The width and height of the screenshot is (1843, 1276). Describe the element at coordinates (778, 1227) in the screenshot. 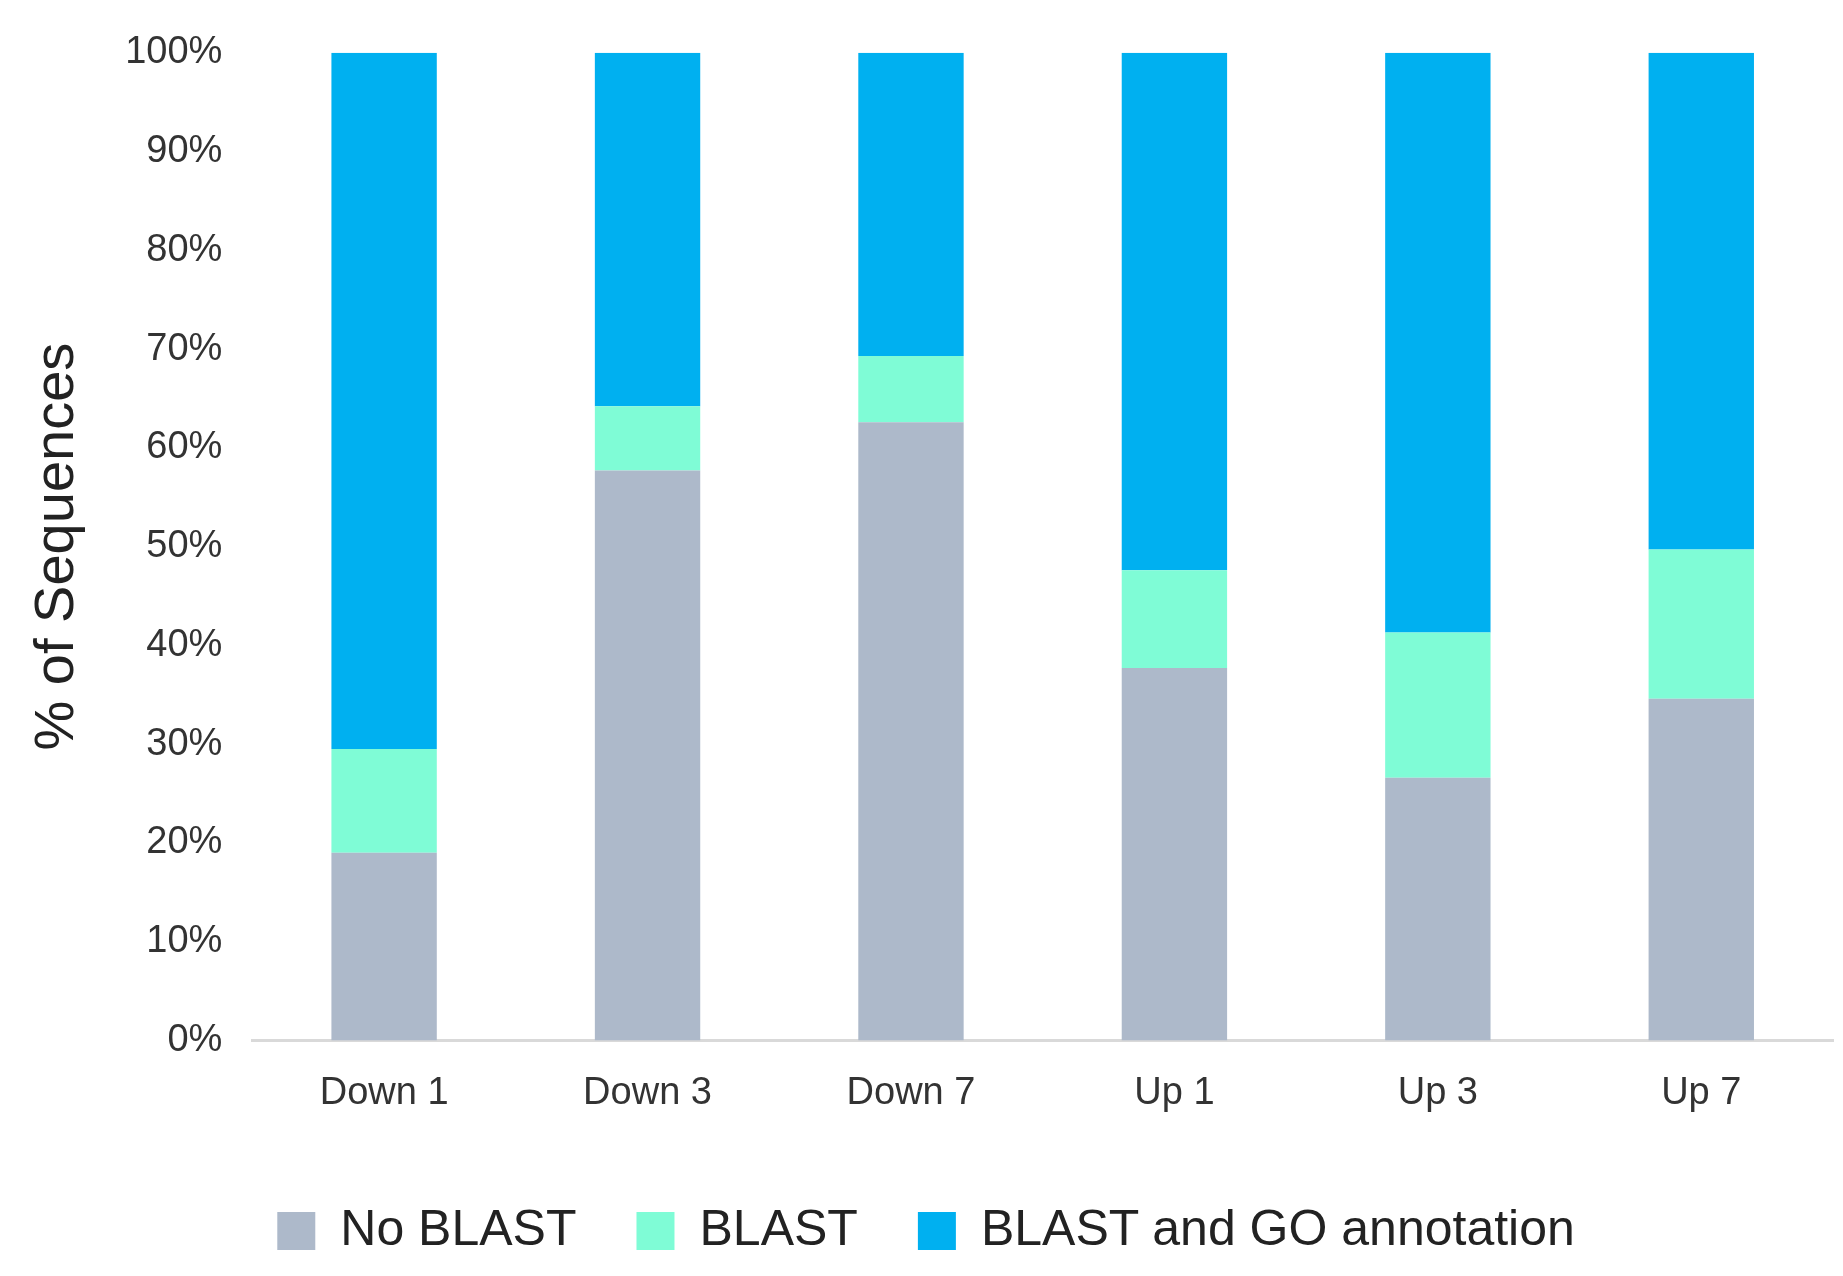

I see `legend-label: BLAST` at that location.